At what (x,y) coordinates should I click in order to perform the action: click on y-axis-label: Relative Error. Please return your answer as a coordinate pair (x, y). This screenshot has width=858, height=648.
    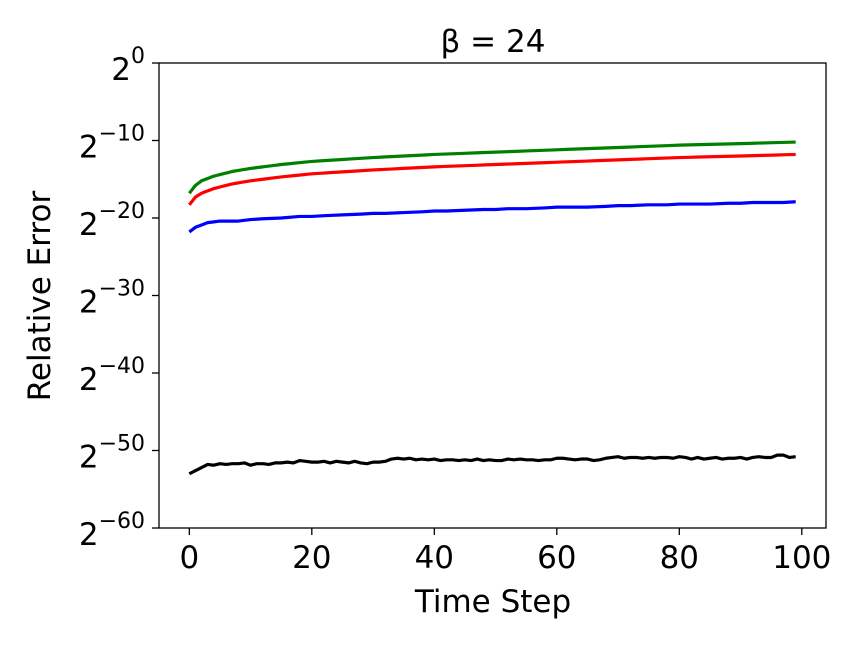
    Looking at the image, I should click on (40, 296).